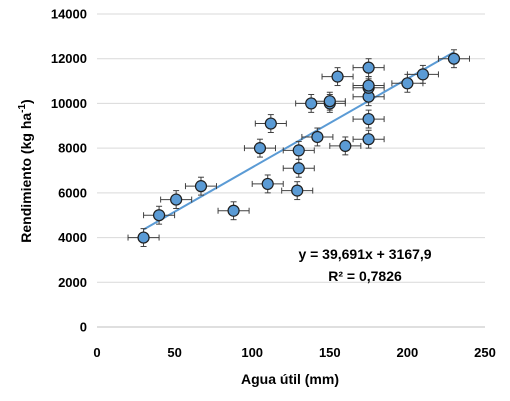 The width and height of the screenshot is (510, 401). I want to click on y-axis-title-superscript: -1, so click(22, 108).